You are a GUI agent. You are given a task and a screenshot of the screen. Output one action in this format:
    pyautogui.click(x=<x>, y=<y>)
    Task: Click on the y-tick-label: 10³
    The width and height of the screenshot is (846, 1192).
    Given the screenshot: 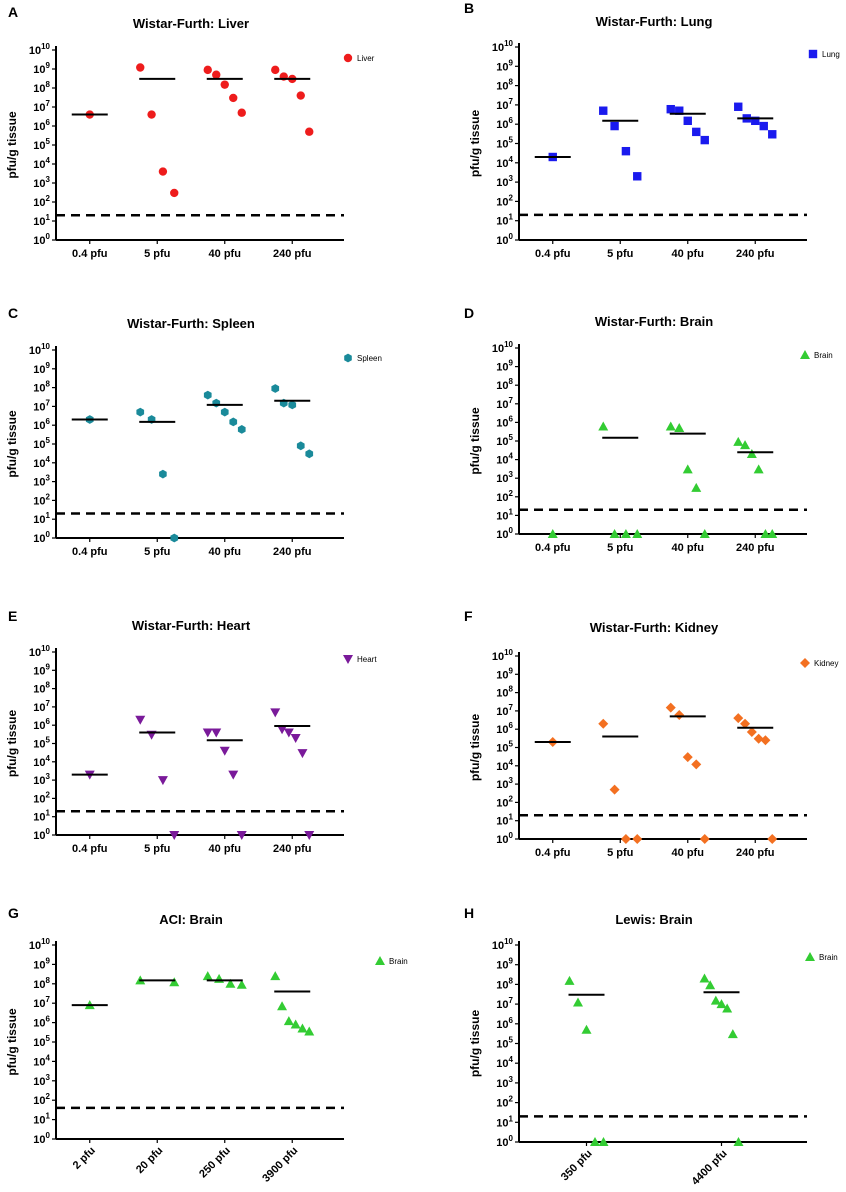 What is the action you would take?
    pyautogui.click(x=504, y=477)
    